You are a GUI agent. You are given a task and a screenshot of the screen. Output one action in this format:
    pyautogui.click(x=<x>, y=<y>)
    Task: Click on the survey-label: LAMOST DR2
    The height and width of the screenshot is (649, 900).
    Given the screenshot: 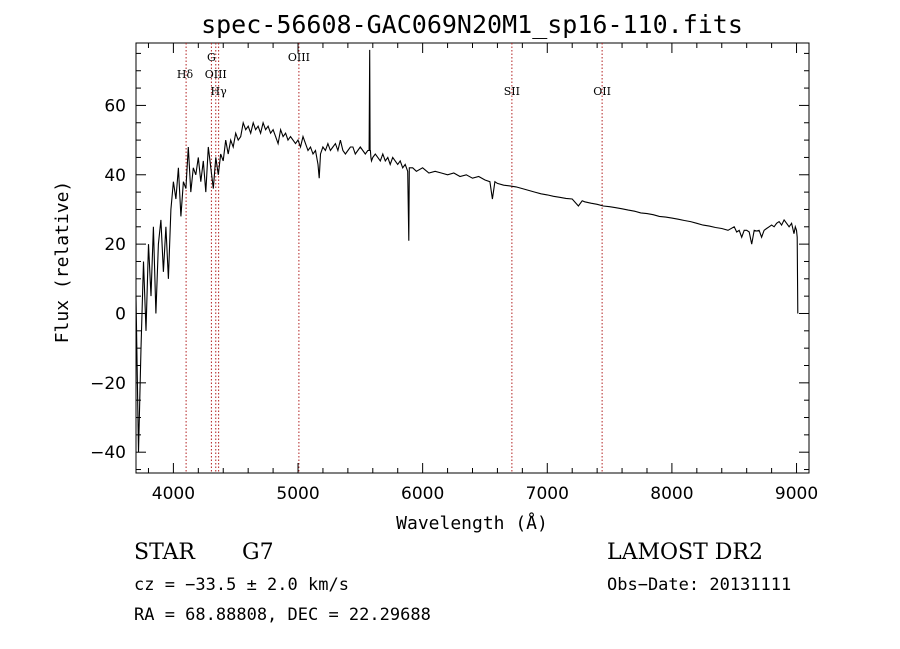 What is the action you would take?
    pyautogui.click(x=685, y=552)
    